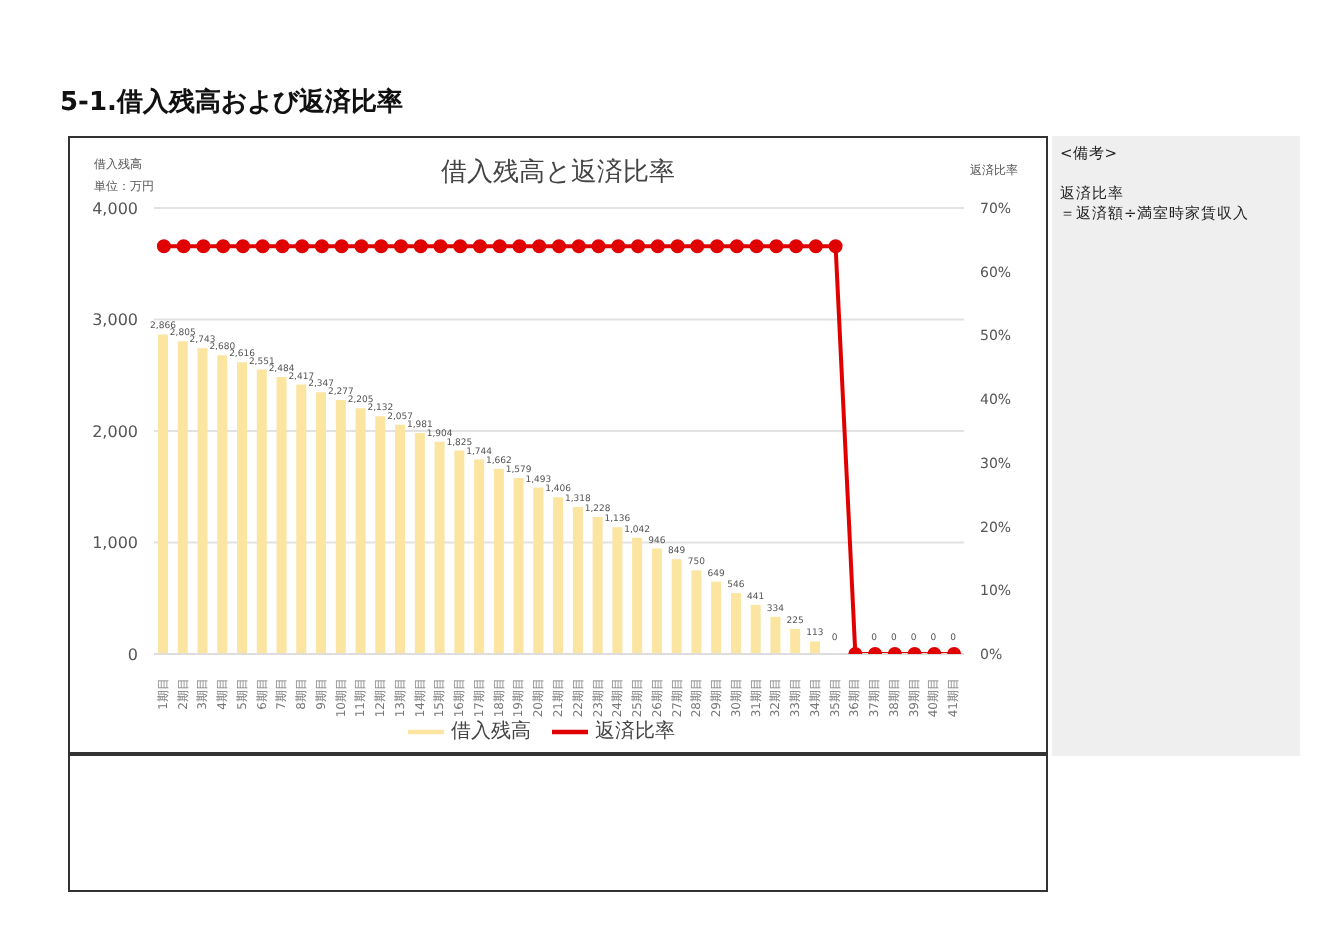 Image resolution: width=1328 pixels, height=938 pixels. Describe the element at coordinates (132, 654) in the screenshot. I see `y-tick-label: 0` at that location.